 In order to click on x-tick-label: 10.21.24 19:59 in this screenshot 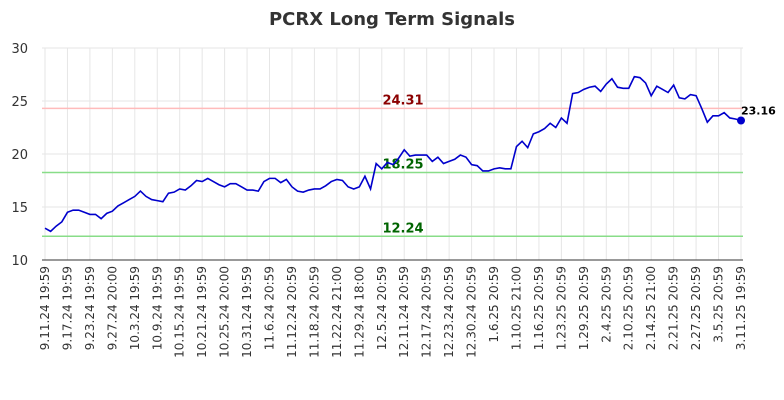, I will do `click(202, 312)`.